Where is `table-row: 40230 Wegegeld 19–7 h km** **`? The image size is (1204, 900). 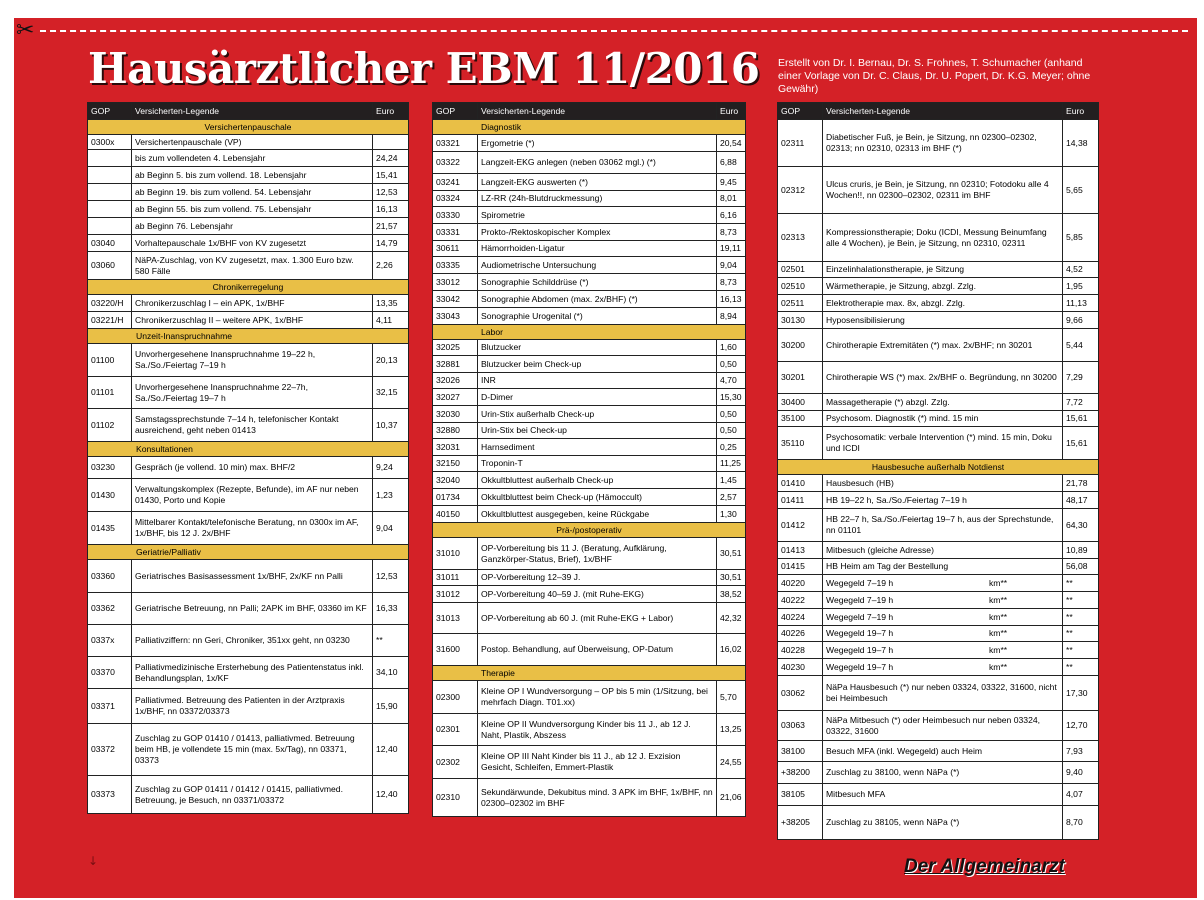 table-row: 40230 Wegegeld 19–7 h km** ** is located at coordinates (938, 667).